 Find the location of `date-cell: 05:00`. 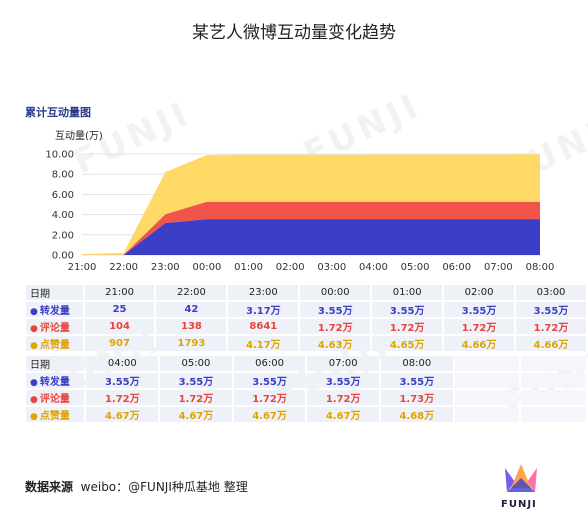

date-cell: 05:00 is located at coordinates (196, 363).